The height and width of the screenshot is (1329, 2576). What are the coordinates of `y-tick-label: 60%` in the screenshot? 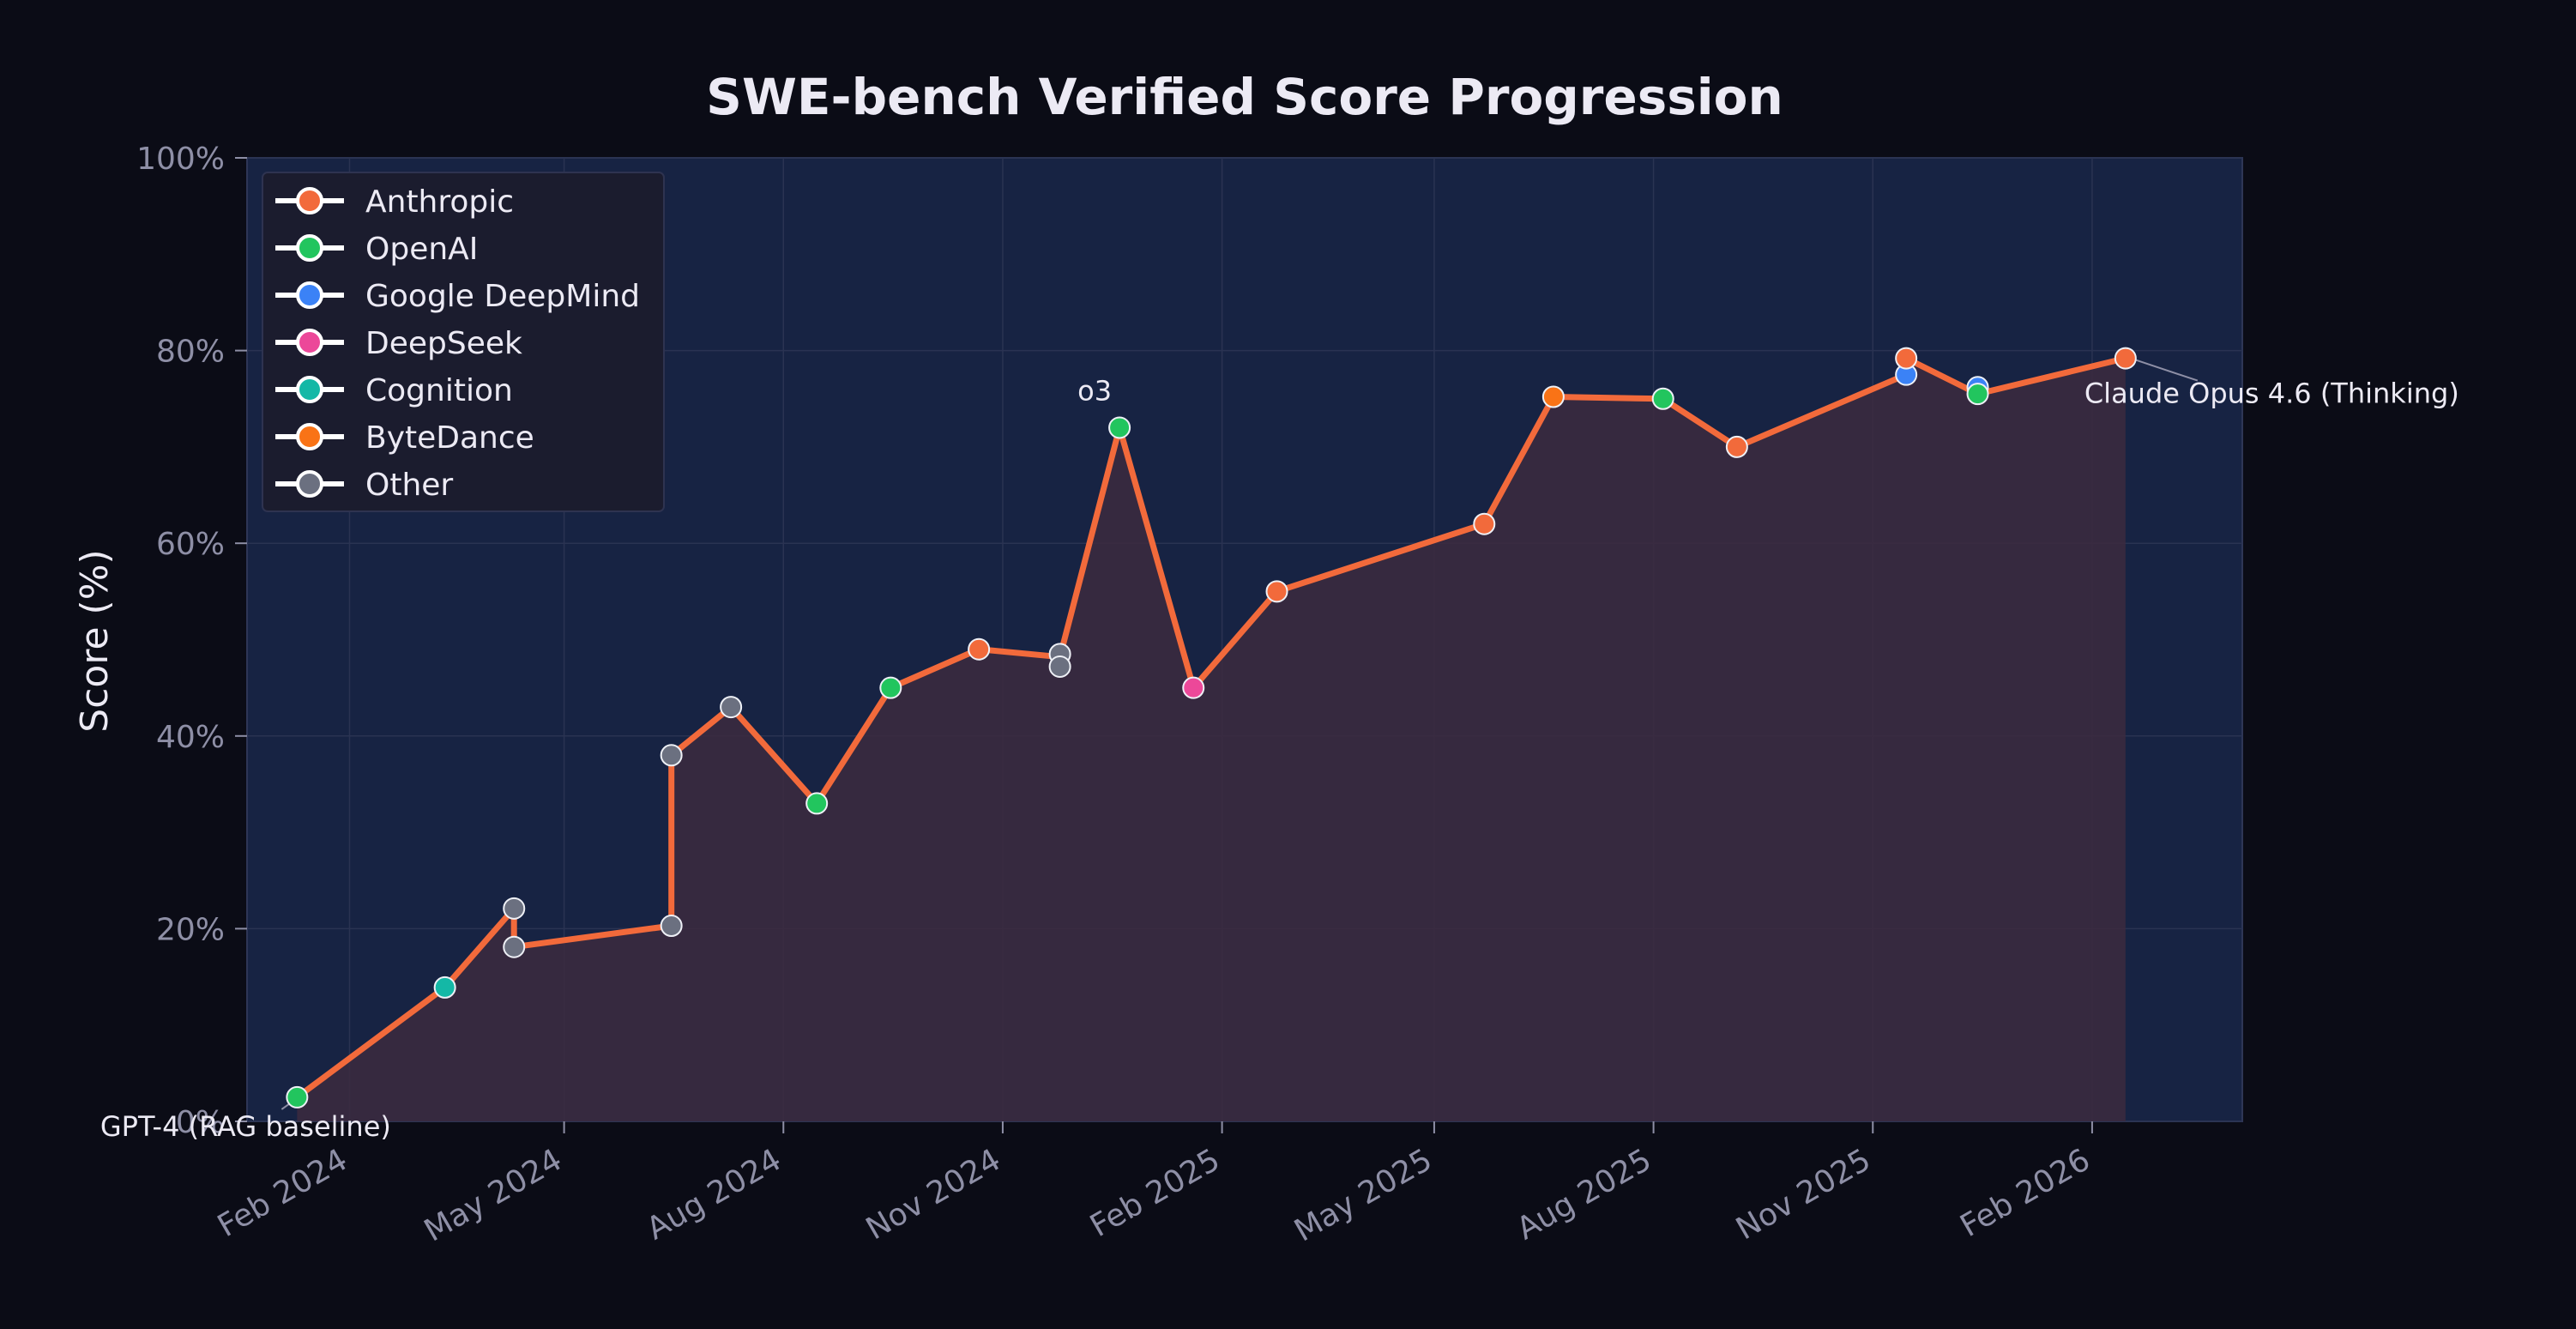 It's located at (190, 544).